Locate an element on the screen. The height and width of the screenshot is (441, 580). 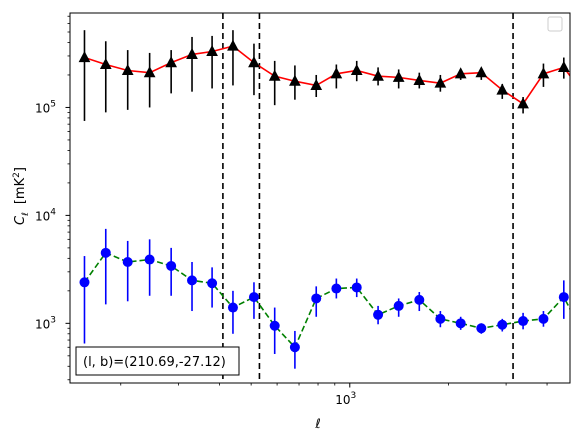
y-axis-label-unit-sup: 2 is located at coordinates (17, 175).